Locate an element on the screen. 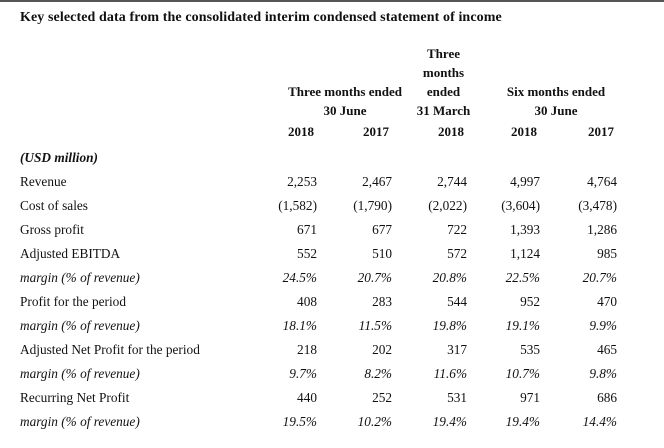 Image resolution: width=664 pixels, height=448 pixels. cell-value: 971 is located at coordinates (530, 397).